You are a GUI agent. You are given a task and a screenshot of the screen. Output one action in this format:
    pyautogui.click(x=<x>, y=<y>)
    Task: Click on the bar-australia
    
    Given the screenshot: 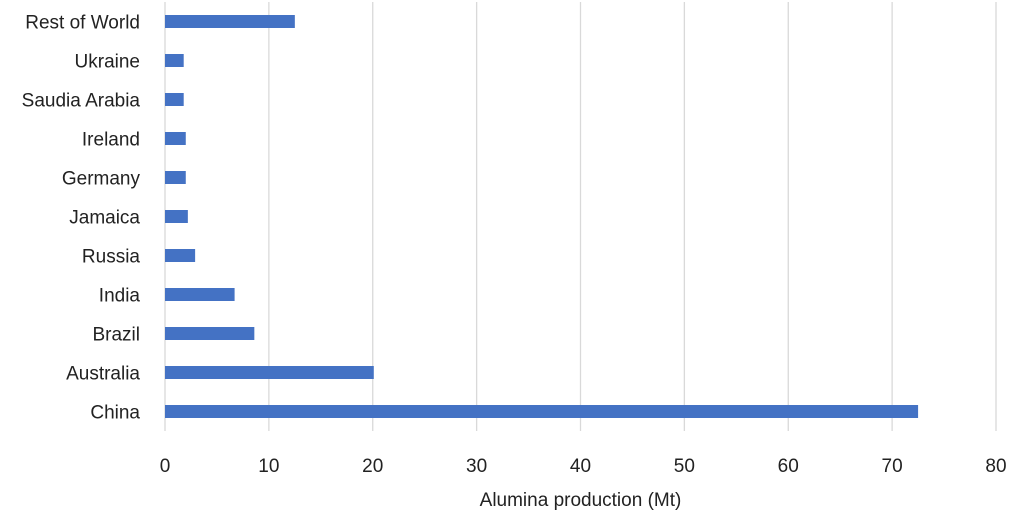 What is the action you would take?
    pyautogui.click(x=269, y=372)
    